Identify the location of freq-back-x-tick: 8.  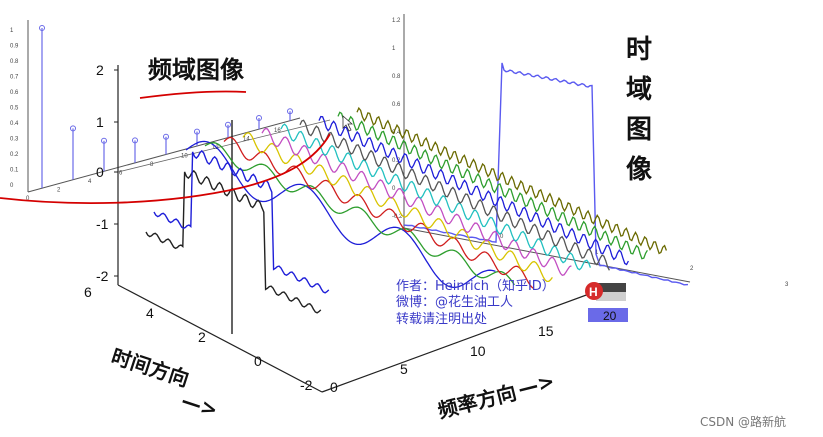
(152, 165).